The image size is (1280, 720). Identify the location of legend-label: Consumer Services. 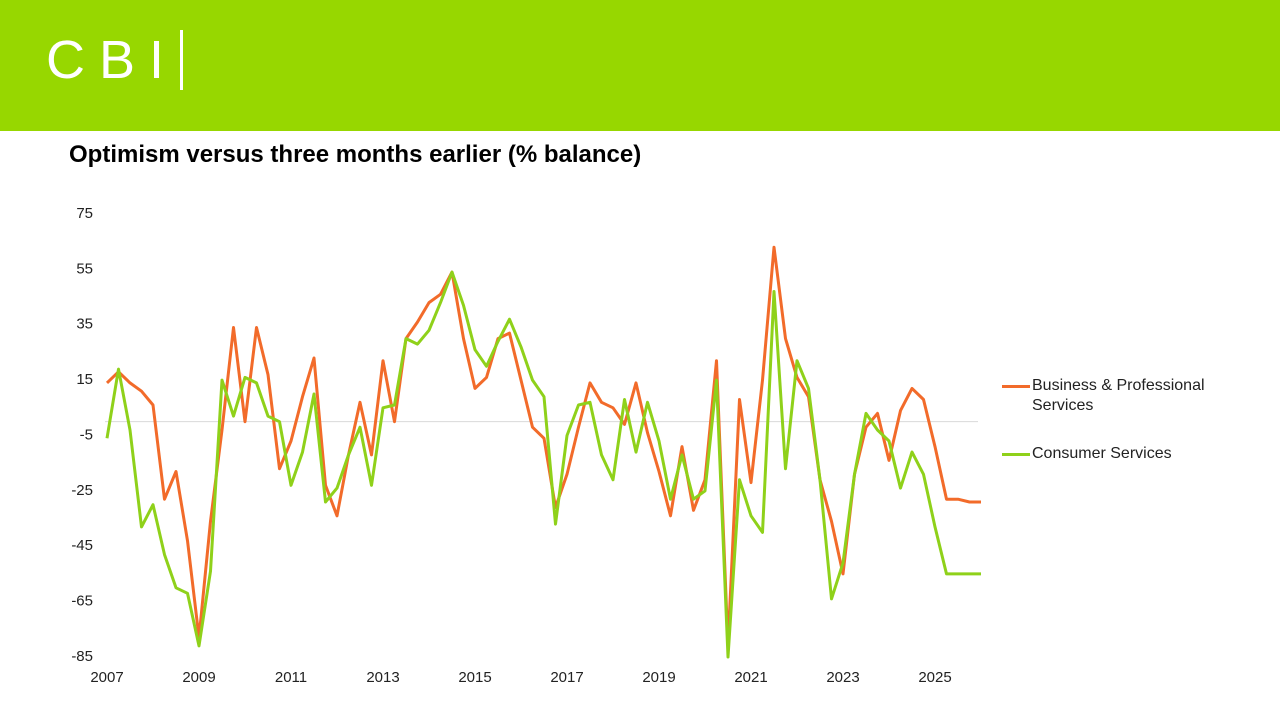
(1102, 453).